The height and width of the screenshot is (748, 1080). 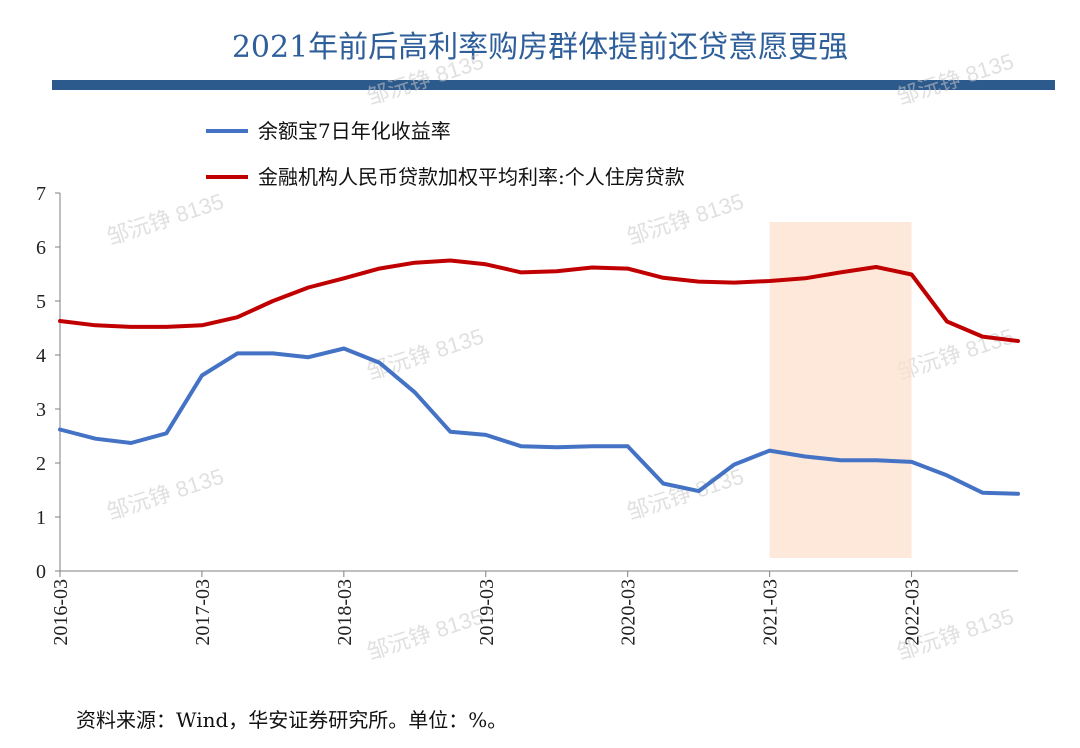 I want to click on x-tick-label: 2021-03, so click(x=771, y=612).